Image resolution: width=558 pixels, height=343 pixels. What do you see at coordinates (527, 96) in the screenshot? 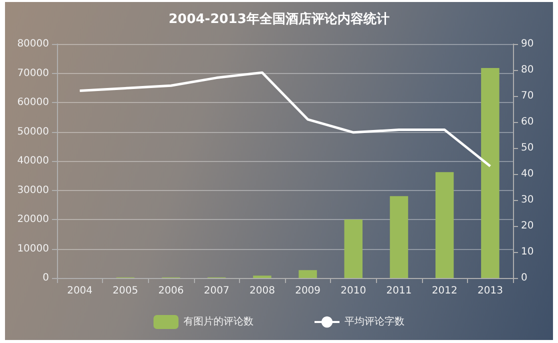
I see `y2-tick-label: 70` at bounding box center [527, 96].